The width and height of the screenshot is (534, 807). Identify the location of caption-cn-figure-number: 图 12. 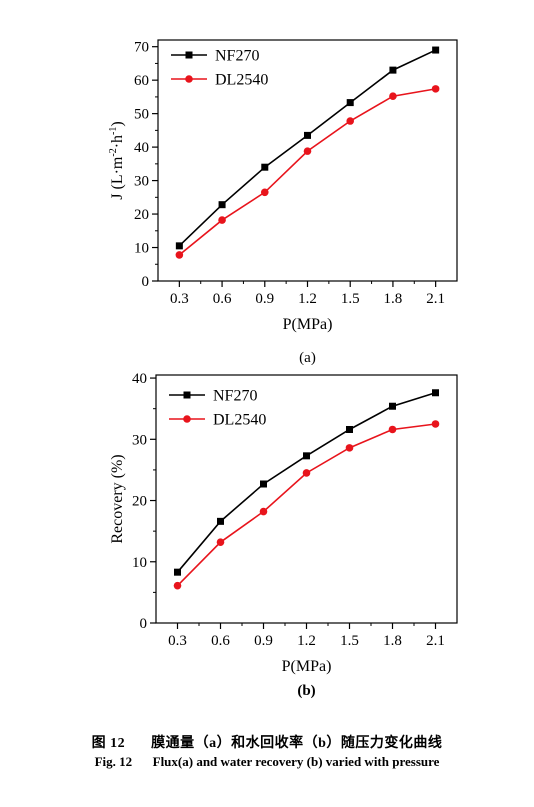
(108, 743).